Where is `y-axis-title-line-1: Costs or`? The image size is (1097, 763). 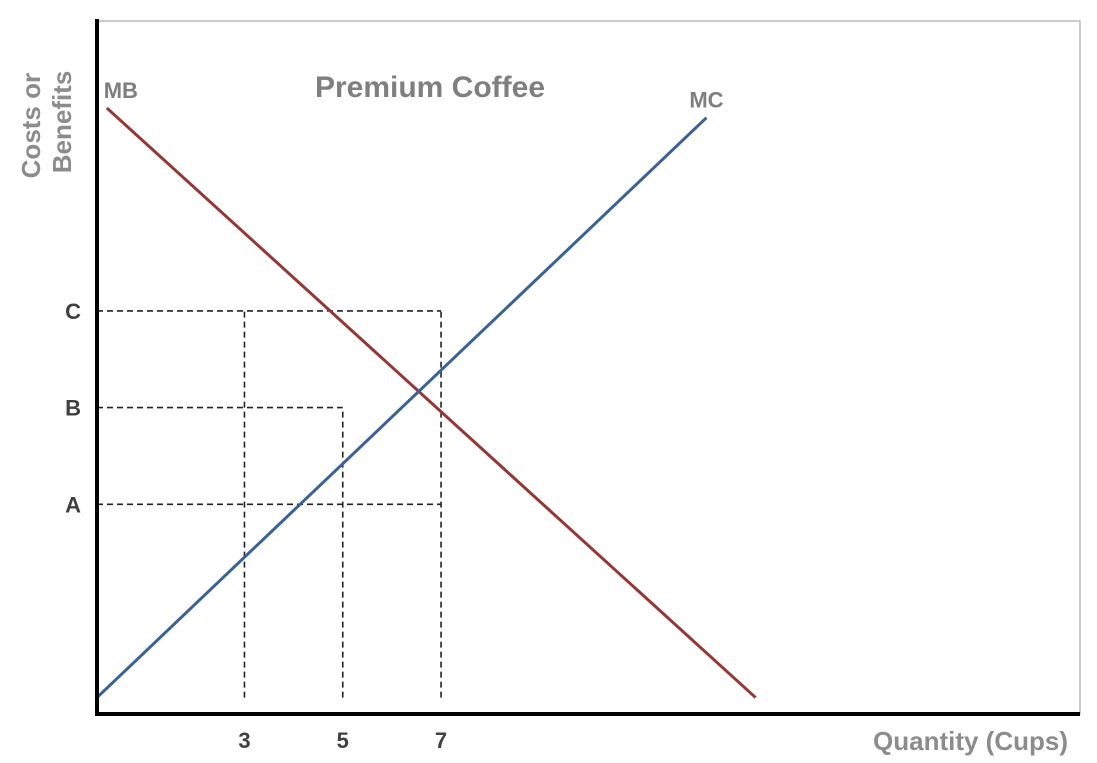 y-axis-title-line-1: Costs or is located at coordinates (31, 125).